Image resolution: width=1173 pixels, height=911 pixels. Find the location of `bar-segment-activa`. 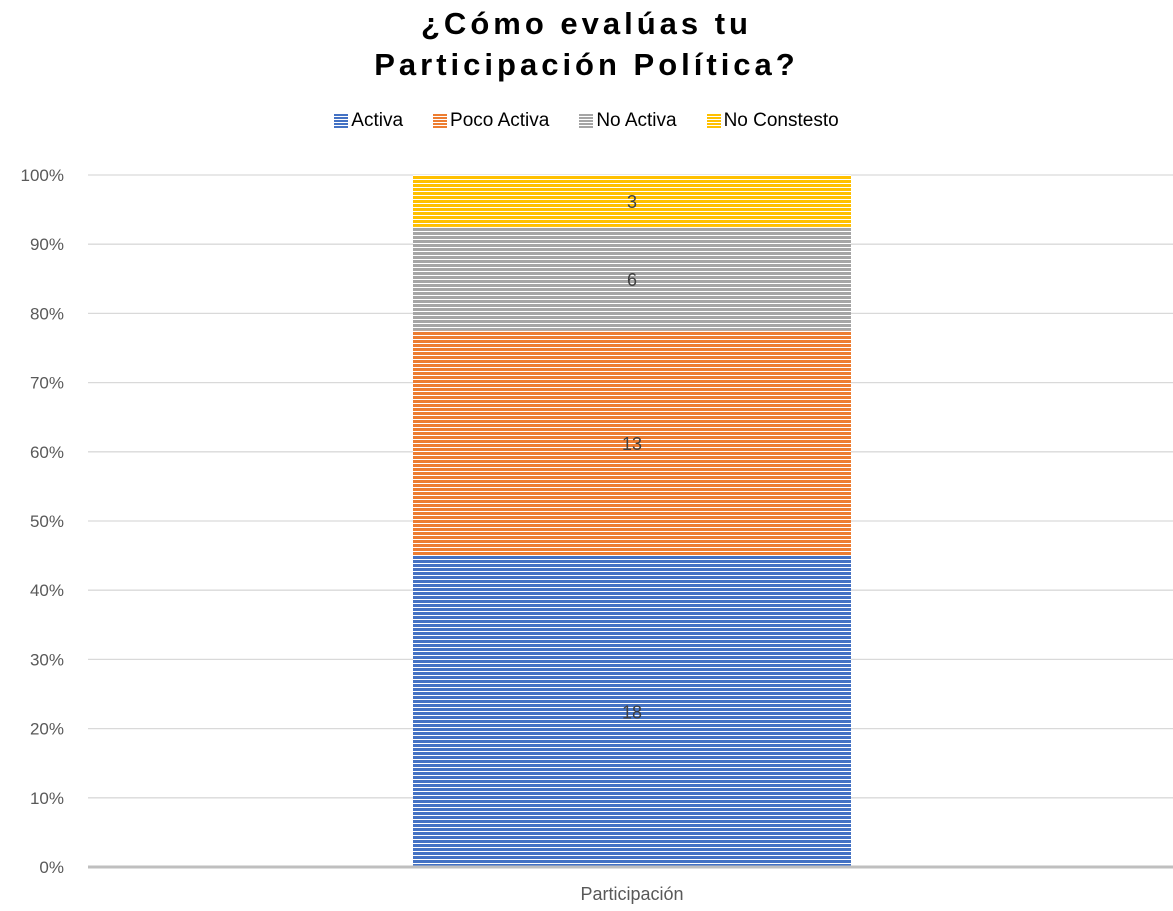

bar-segment-activa is located at coordinates (632, 711).